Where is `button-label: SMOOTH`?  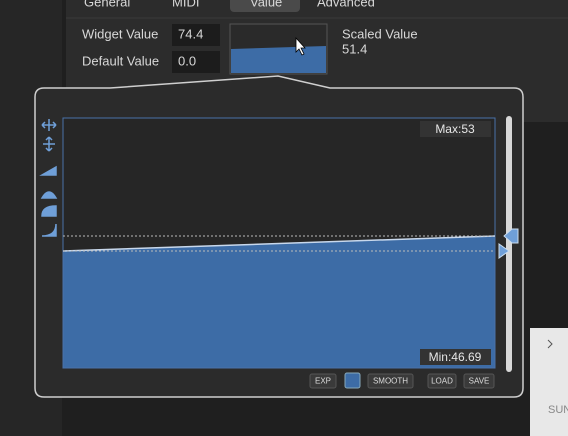
button-label: SMOOTH is located at coordinates (390, 381).